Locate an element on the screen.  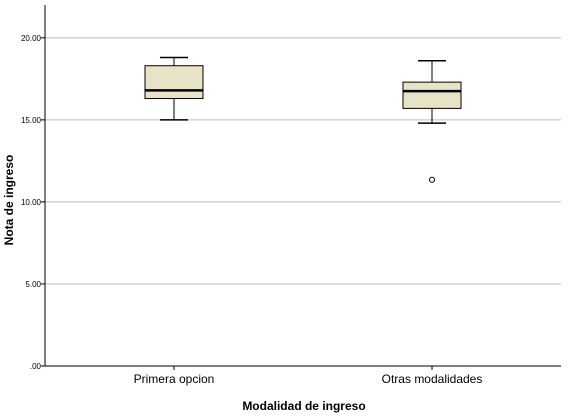
x-category-labels: Primera opcion Otras modalidades is located at coordinates (308, 379).